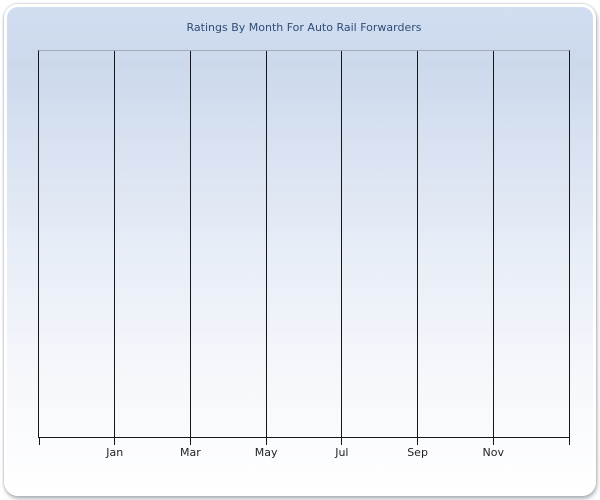 This screenshot has height=500, width=600. What do you see at coordinates (115, 452) in the screenshot?
I see `x-axis-label: Jan` at bounding box center [115, 452].